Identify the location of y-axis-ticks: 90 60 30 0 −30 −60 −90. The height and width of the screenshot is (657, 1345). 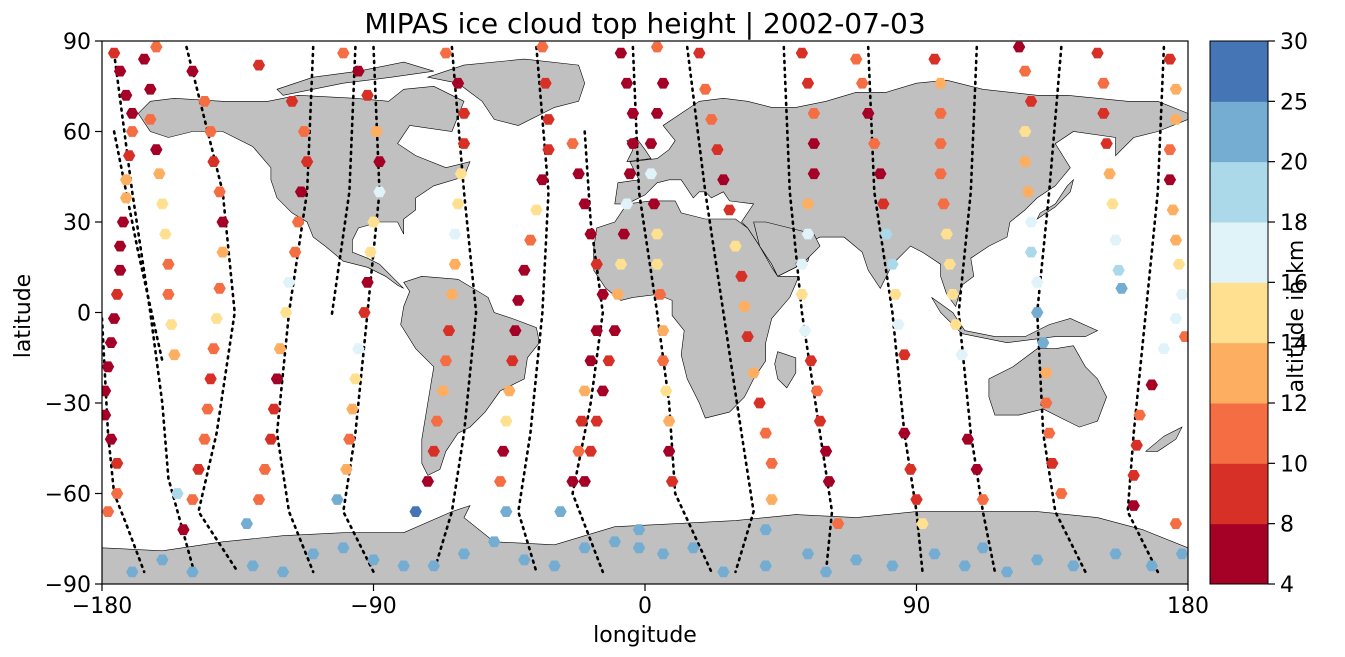
(73, 314).